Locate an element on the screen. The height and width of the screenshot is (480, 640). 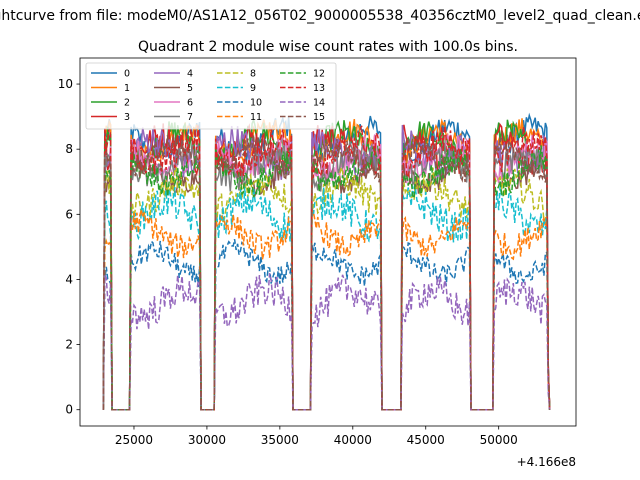
legend-label-13: 13 is located at coordinates (319, 88).